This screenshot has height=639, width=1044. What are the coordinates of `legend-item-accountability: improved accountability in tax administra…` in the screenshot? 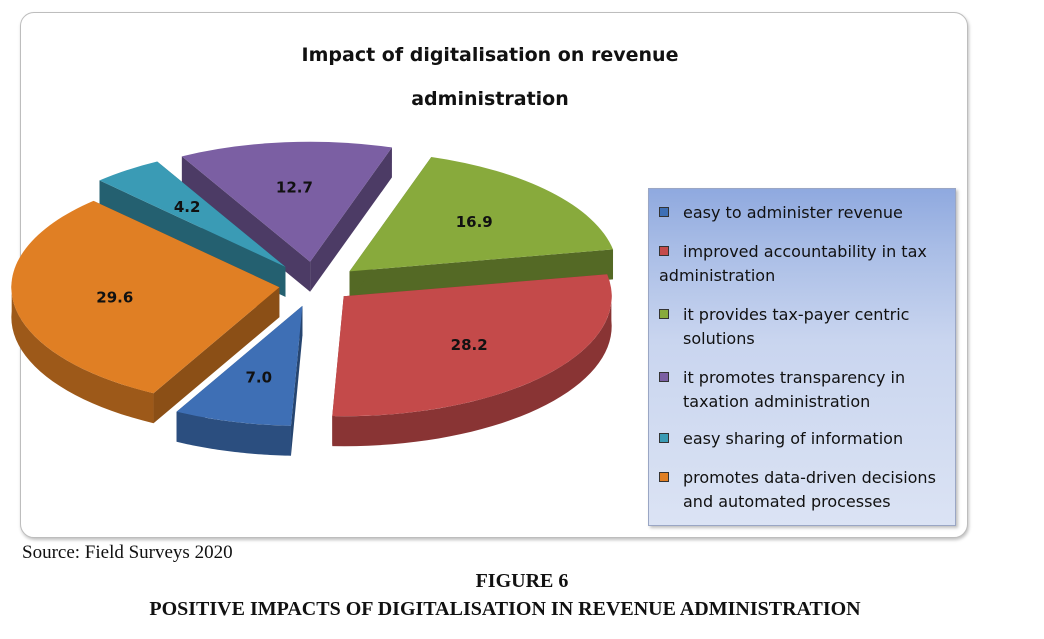 It's located at (806, 264).